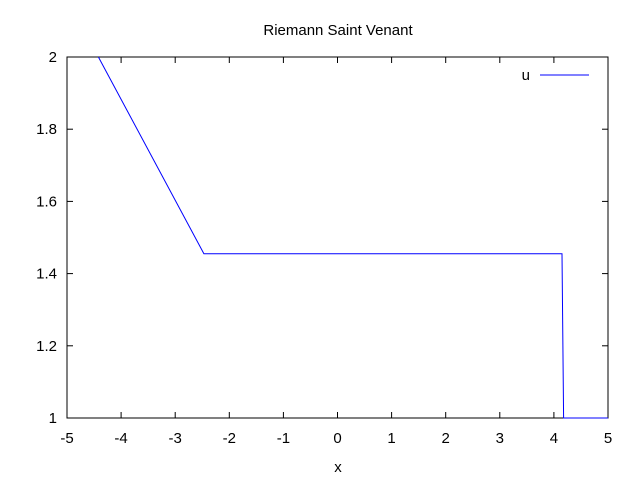 The height and width of the screenshot is (480, 640). I want to click on x-tick-label: -3, so click(175, 438).